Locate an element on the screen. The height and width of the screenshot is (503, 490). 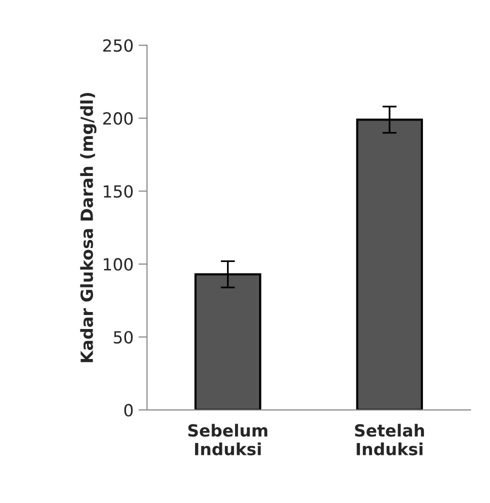
y-tick-label: 50 is located at coordinates (123, 337).